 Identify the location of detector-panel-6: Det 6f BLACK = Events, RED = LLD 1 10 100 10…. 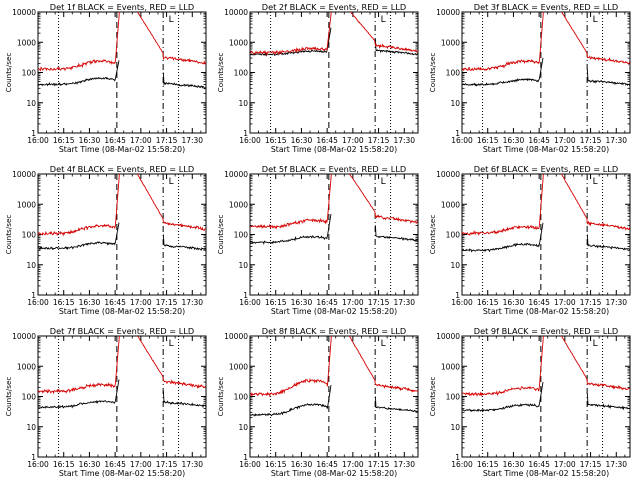
(529, 240).